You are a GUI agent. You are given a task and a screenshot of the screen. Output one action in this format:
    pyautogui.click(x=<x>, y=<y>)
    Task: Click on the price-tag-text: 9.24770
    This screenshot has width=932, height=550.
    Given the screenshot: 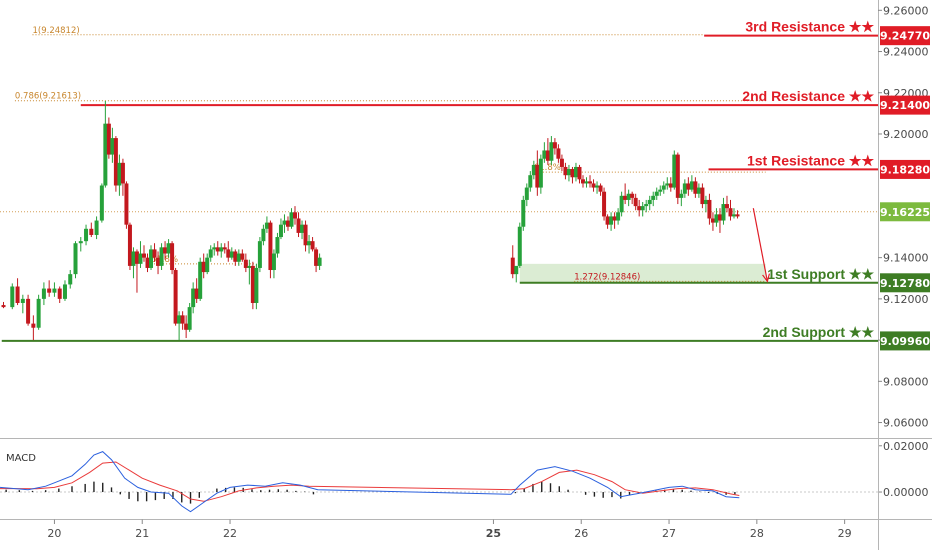 What is the action you would take?
    pyautogui.click(x=905, y=36)
    